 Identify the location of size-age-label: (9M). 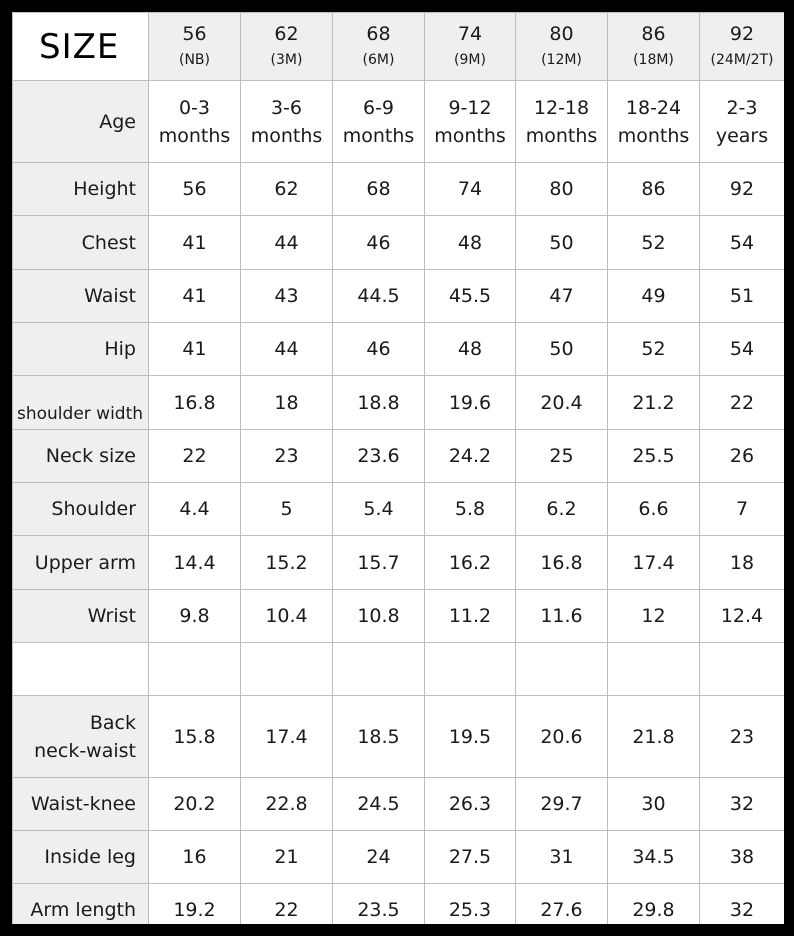
(470, 59).